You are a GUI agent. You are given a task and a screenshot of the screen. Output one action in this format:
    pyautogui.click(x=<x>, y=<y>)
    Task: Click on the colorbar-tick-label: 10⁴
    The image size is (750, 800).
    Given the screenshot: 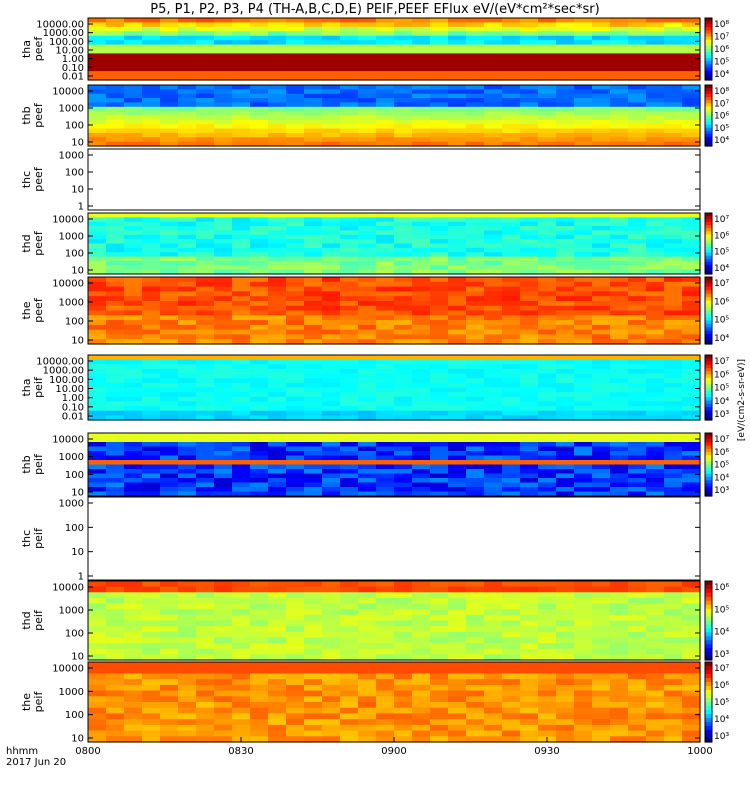 What is the action you would take?
    pyautogui.click(x=721, y=402)
    